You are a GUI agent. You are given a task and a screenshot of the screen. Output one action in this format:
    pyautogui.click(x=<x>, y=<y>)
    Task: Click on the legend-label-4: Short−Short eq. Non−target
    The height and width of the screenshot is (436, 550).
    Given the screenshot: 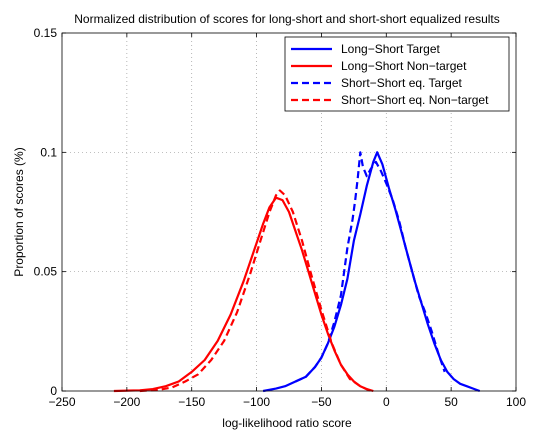 What is the action you would take?
    pyautogui.click(x=415, y=100)
    